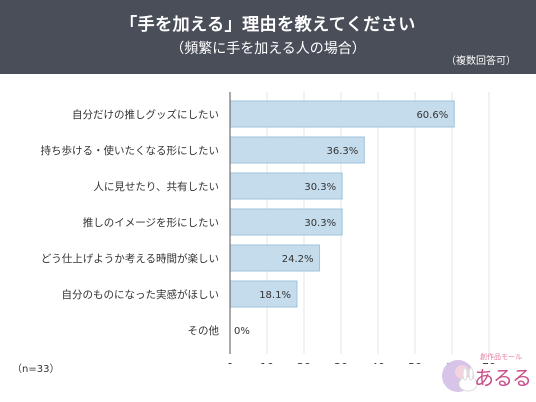 This screenshot has height=402, width=536. I want to click on x-tick-label-7: 70, so click(489, 362).